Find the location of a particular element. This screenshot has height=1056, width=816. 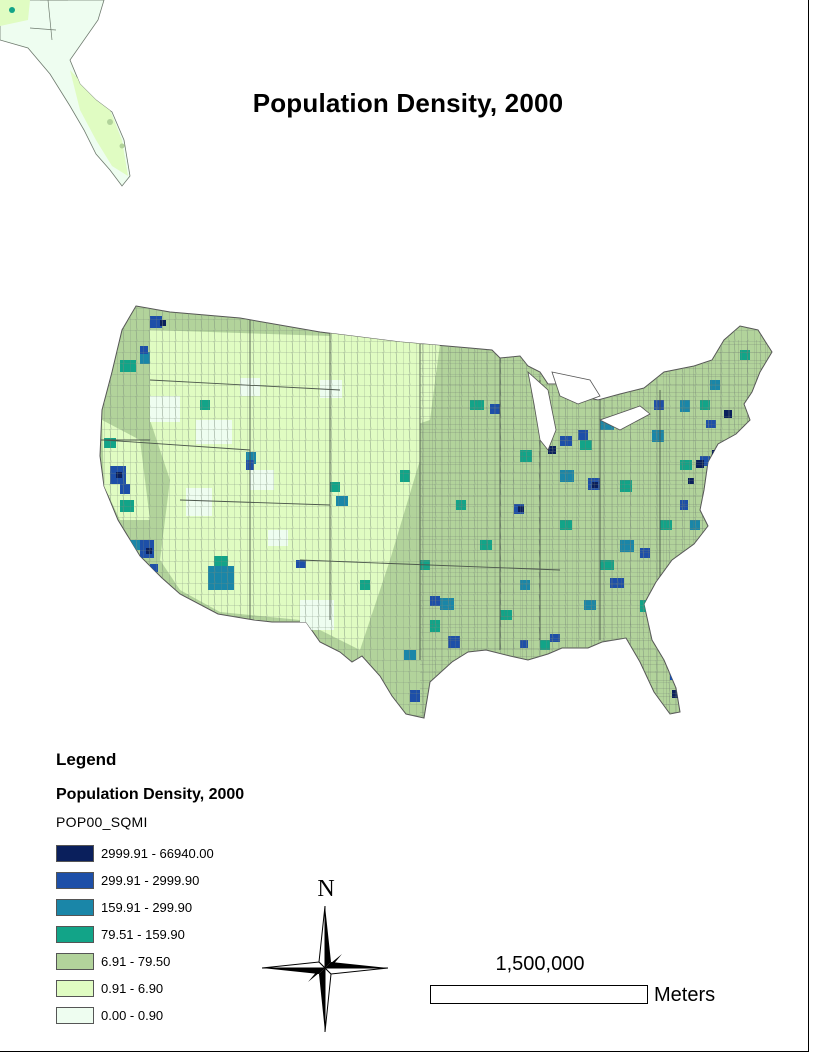

legend-class-row: 159.91 - 299.90 is located at coordinates (150, 907).